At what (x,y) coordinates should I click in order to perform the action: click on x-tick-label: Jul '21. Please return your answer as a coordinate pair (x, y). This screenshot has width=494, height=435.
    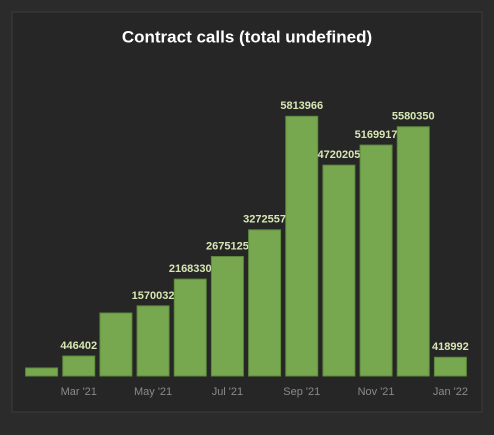
    Looking at the image, I should click on (227, 392).